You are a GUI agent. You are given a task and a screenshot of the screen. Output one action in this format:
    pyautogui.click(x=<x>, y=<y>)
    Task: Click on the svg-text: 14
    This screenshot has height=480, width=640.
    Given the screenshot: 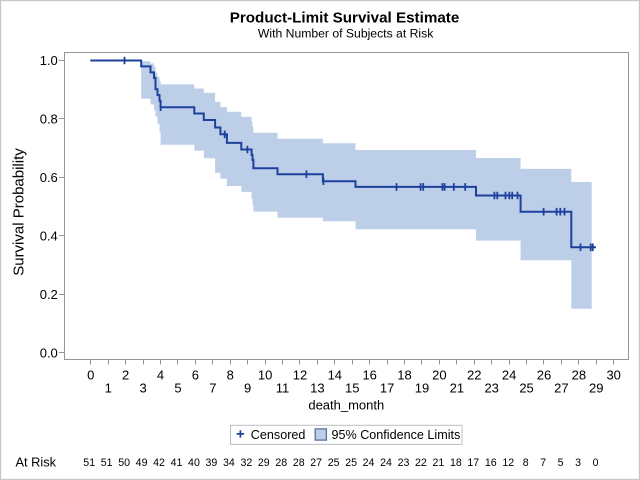 What is the action you would take?
    pyautogui.click(x=335, y=375)
    